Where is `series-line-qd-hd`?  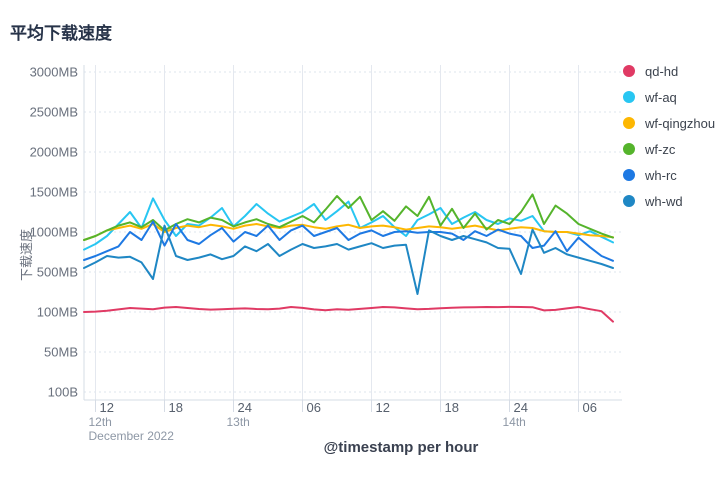
series-line-qd-hd is located at coordinates (348, 314).